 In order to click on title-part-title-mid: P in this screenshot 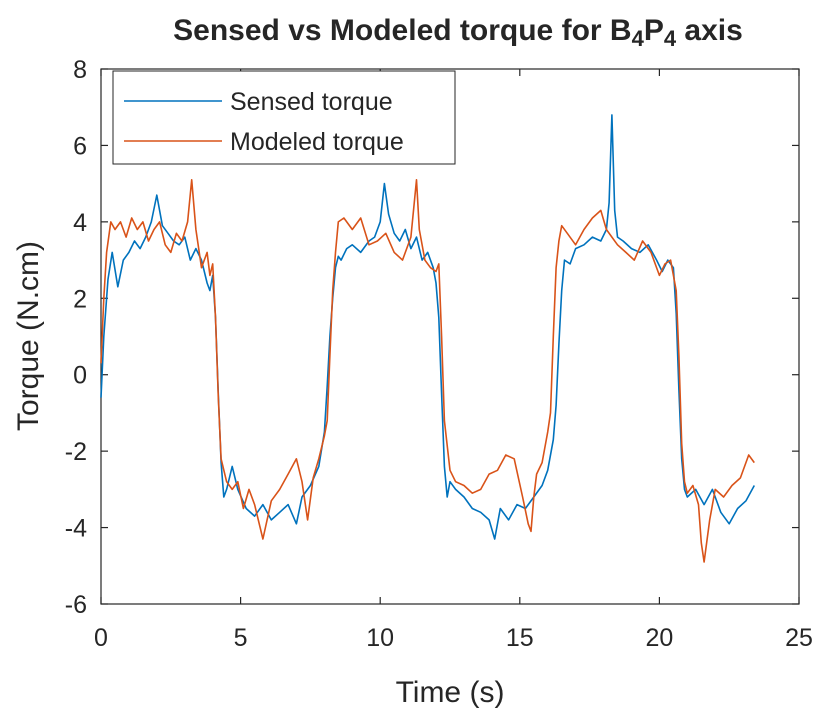, I will do `click(654, 30)`.